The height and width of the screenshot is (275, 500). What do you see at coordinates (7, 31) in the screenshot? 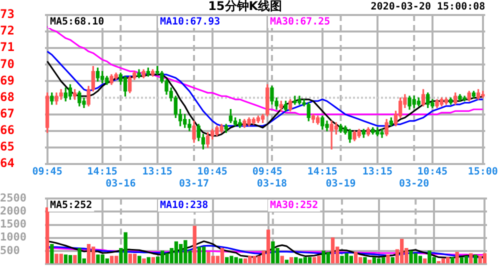
I see `y-tick-label: 72` at bounding box center [7, 31].